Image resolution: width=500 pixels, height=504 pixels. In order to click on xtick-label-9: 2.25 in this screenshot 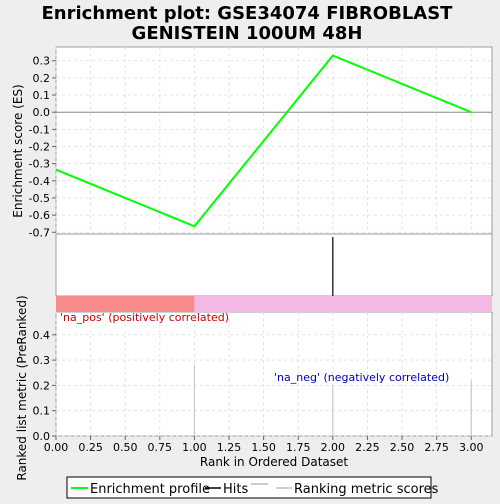, I will do `click(367, 447)`.